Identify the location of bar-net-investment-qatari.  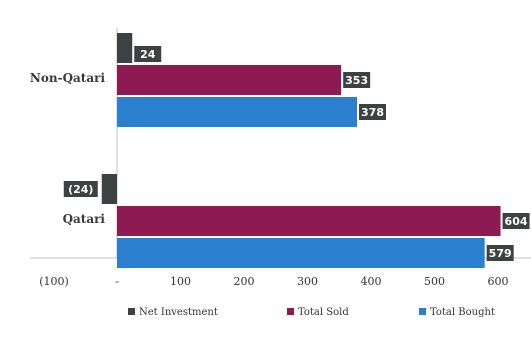
(109, 189).